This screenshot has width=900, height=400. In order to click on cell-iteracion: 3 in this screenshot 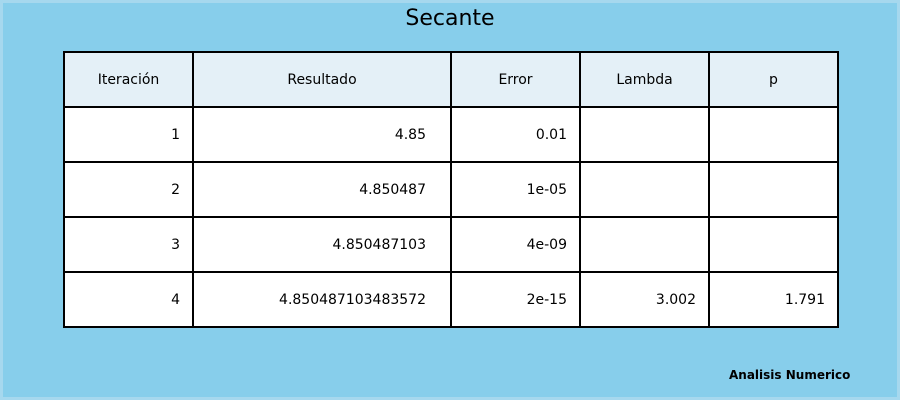, I will do `click(128, 244)`.